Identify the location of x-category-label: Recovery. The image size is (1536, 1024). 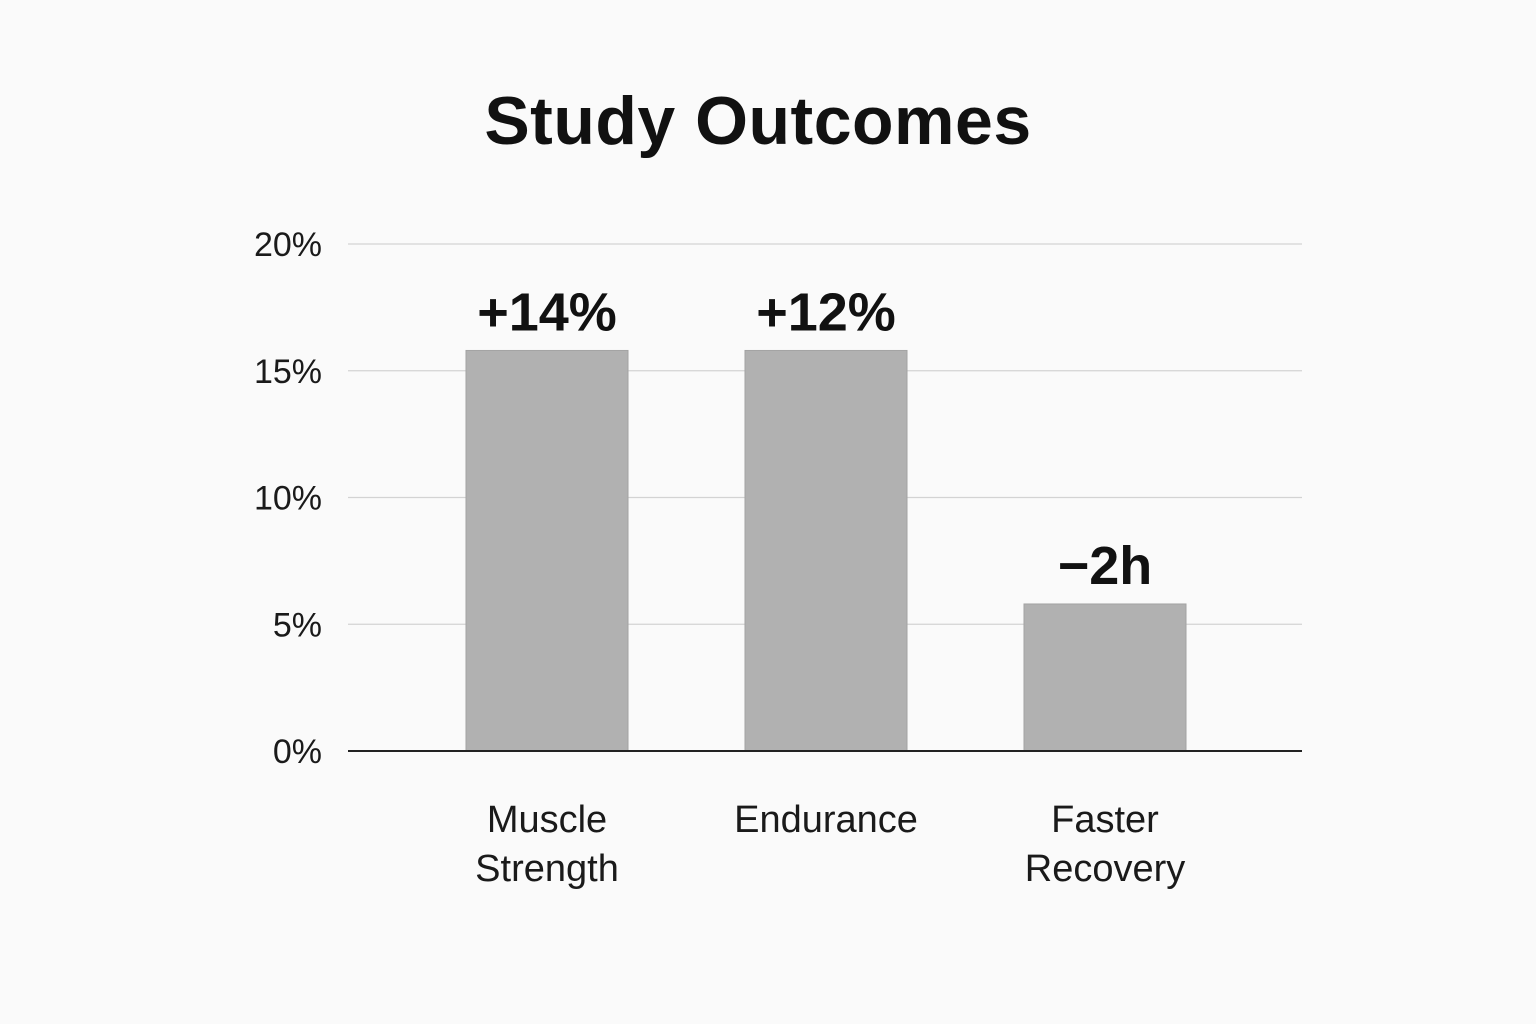
(1105, 869).